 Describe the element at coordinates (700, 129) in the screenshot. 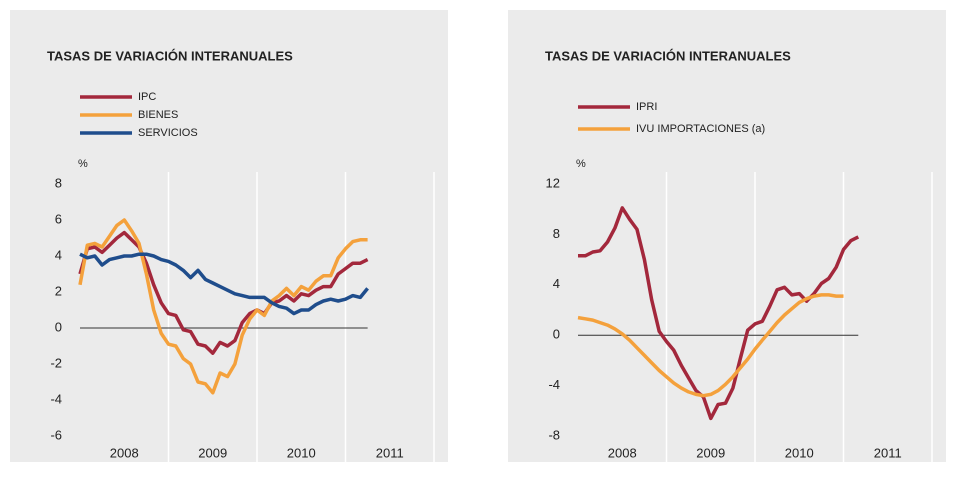

I see `legend-label: IVU IMPORTACIONES (a)` at that location.